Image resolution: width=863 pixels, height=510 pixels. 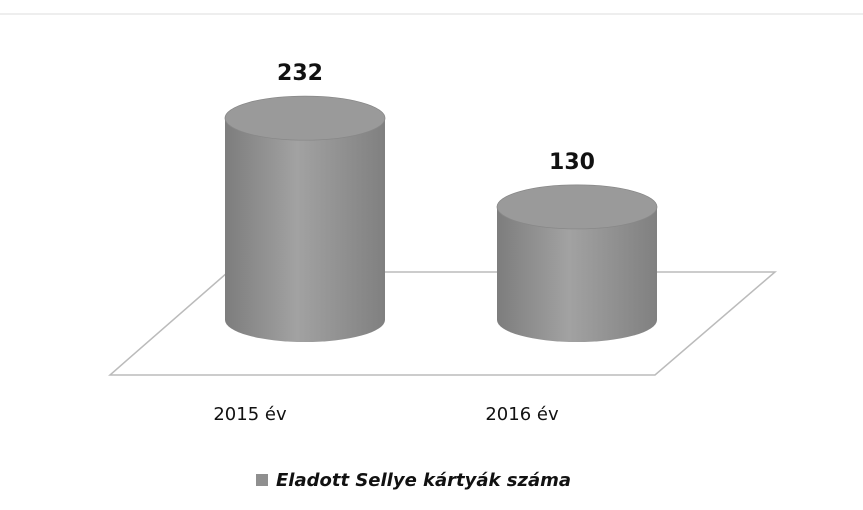 What do you see at coordinates (300, 73) in the screenshot?
I see `value-label: 232` at bounding box center [300, 73].